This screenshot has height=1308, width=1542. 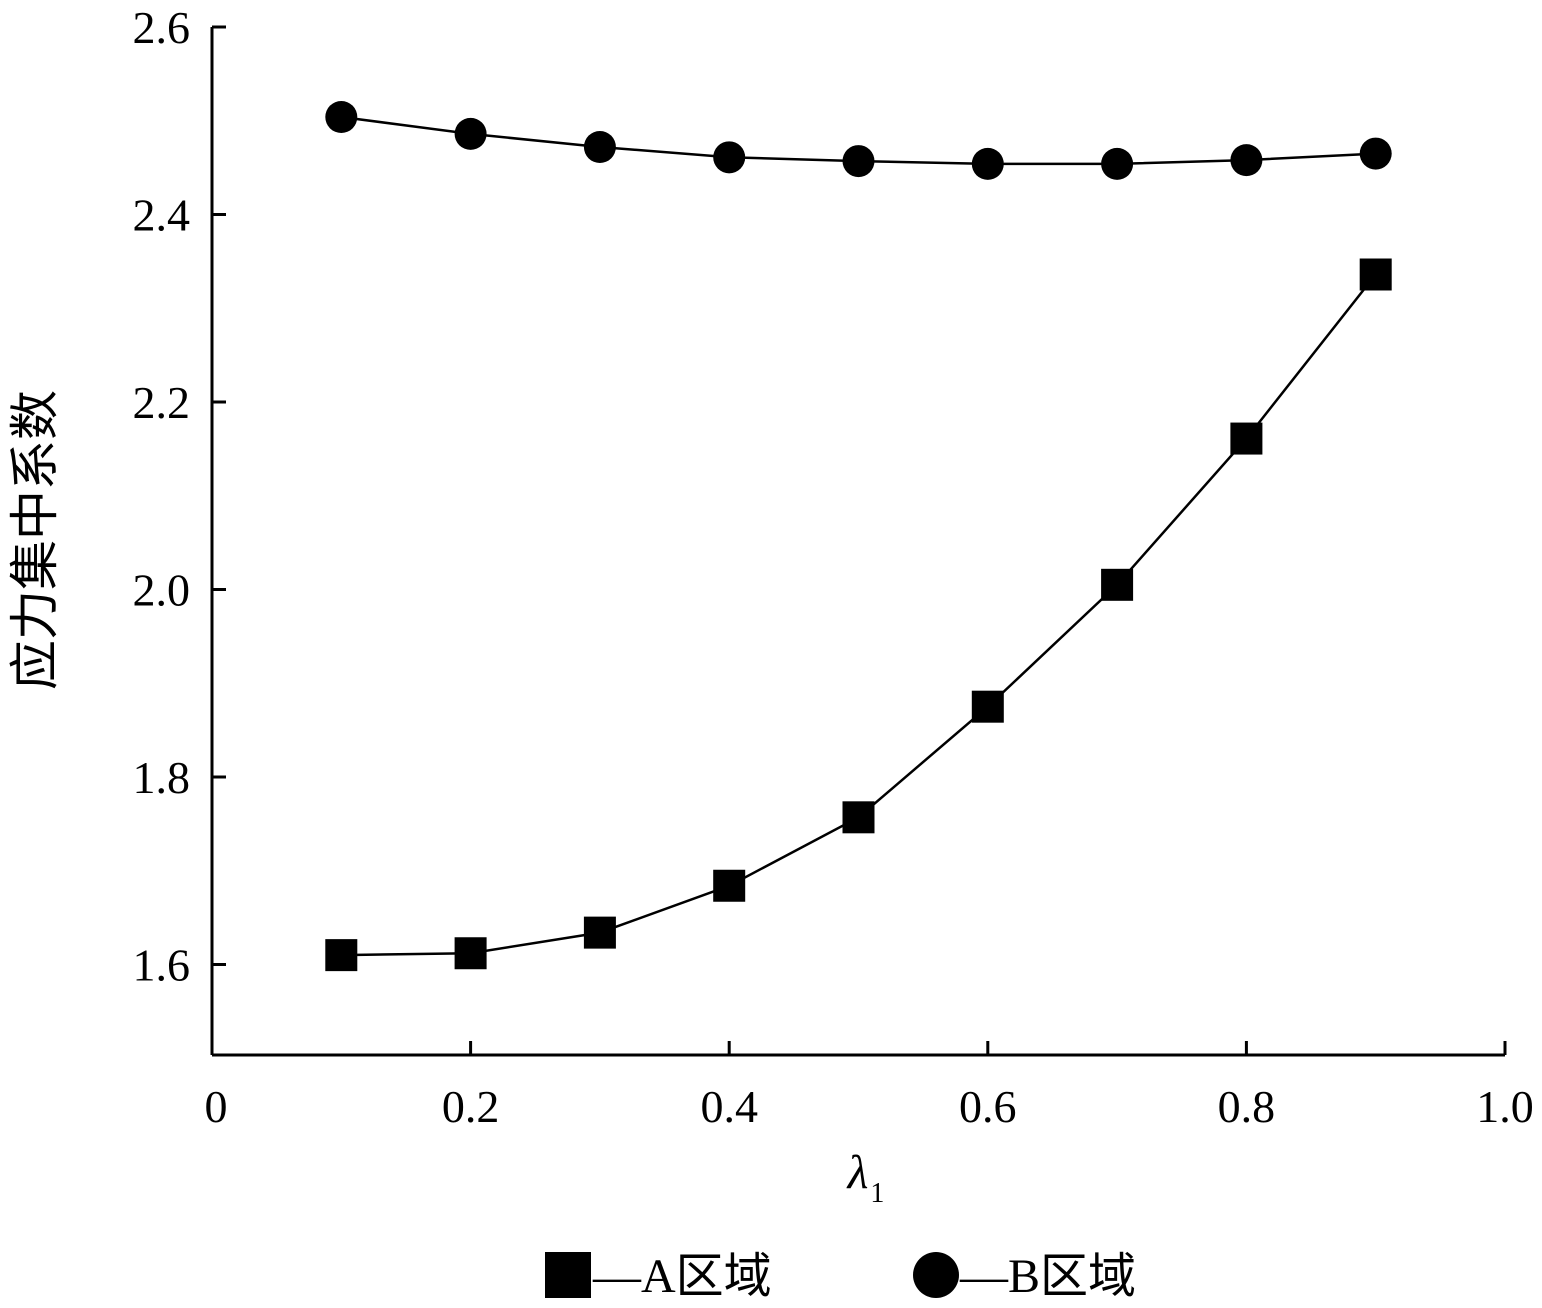 What do you see at coordinates (162, 777) in the screenshot?
I see `y-tick-label: 1.8` at bounding box center [162, 777].